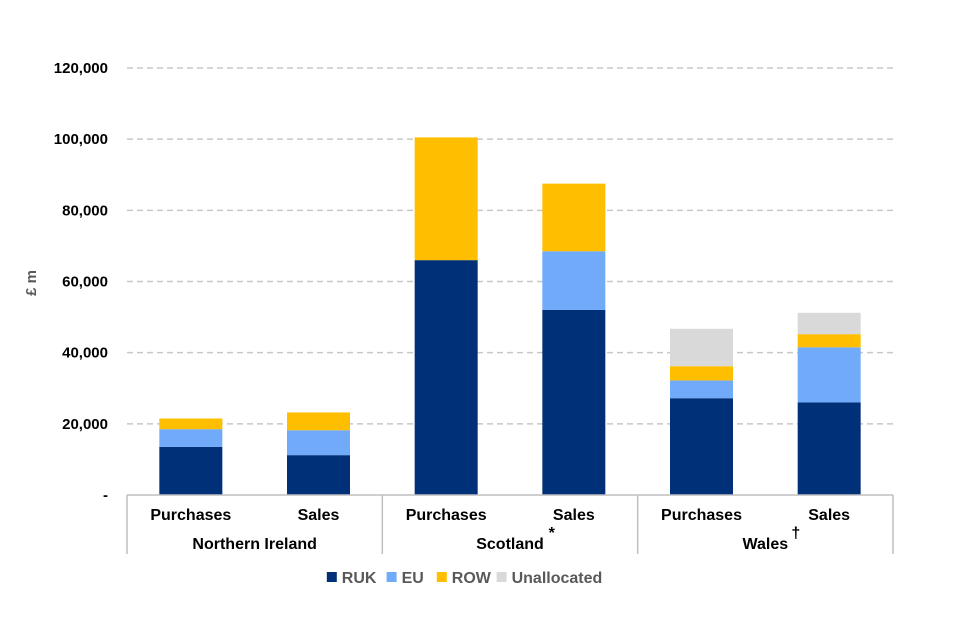 This screenshot has height=640, width=960. What do you see at coordinates (441, 577) in the screenshot?
I see `legend-swatch-row` at bounding box center [441, 577].